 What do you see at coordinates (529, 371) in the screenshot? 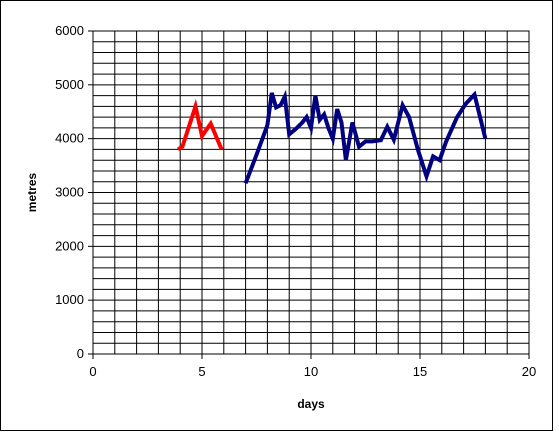
I see `x-tick-label: 20` at bounding box center [529, 371].